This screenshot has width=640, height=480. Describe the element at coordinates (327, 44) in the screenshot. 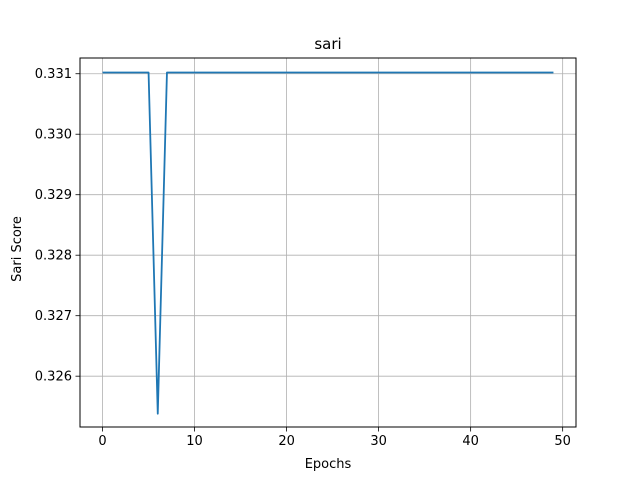

I see `chart-title: sari` at that location.